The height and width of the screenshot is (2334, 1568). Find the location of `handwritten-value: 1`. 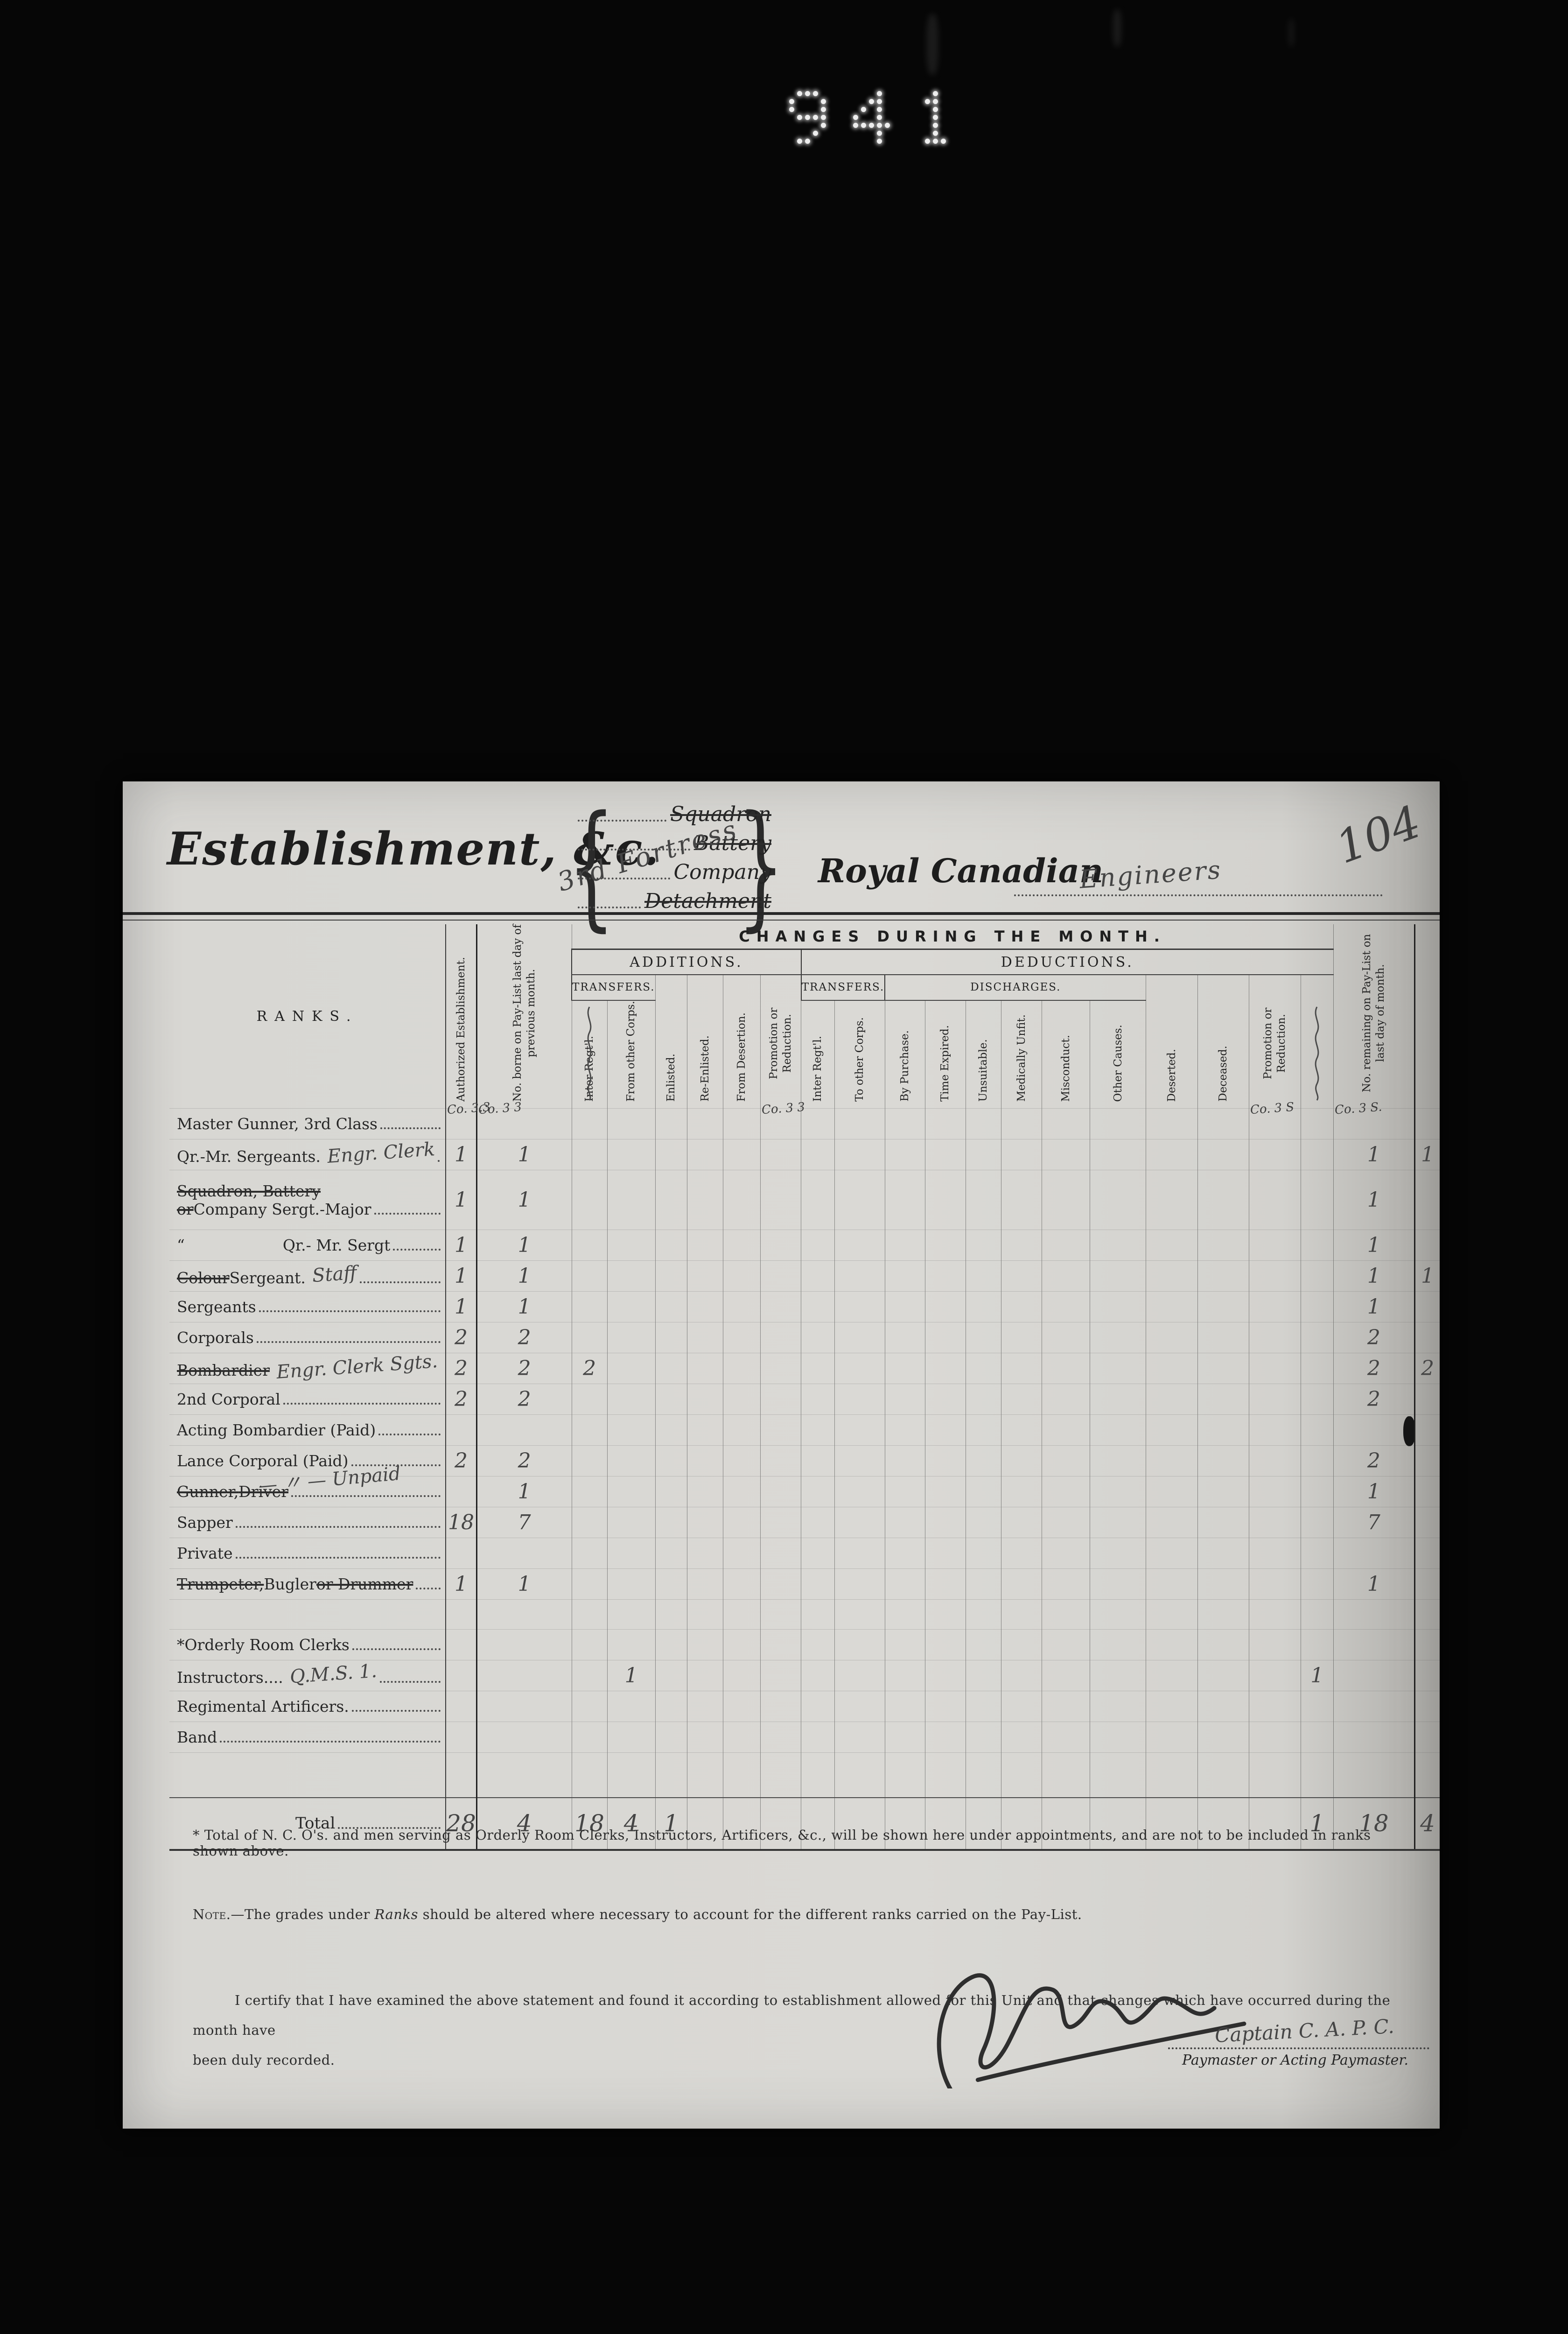

handwritten-value: 1 is located at coordinates (524, 1245).